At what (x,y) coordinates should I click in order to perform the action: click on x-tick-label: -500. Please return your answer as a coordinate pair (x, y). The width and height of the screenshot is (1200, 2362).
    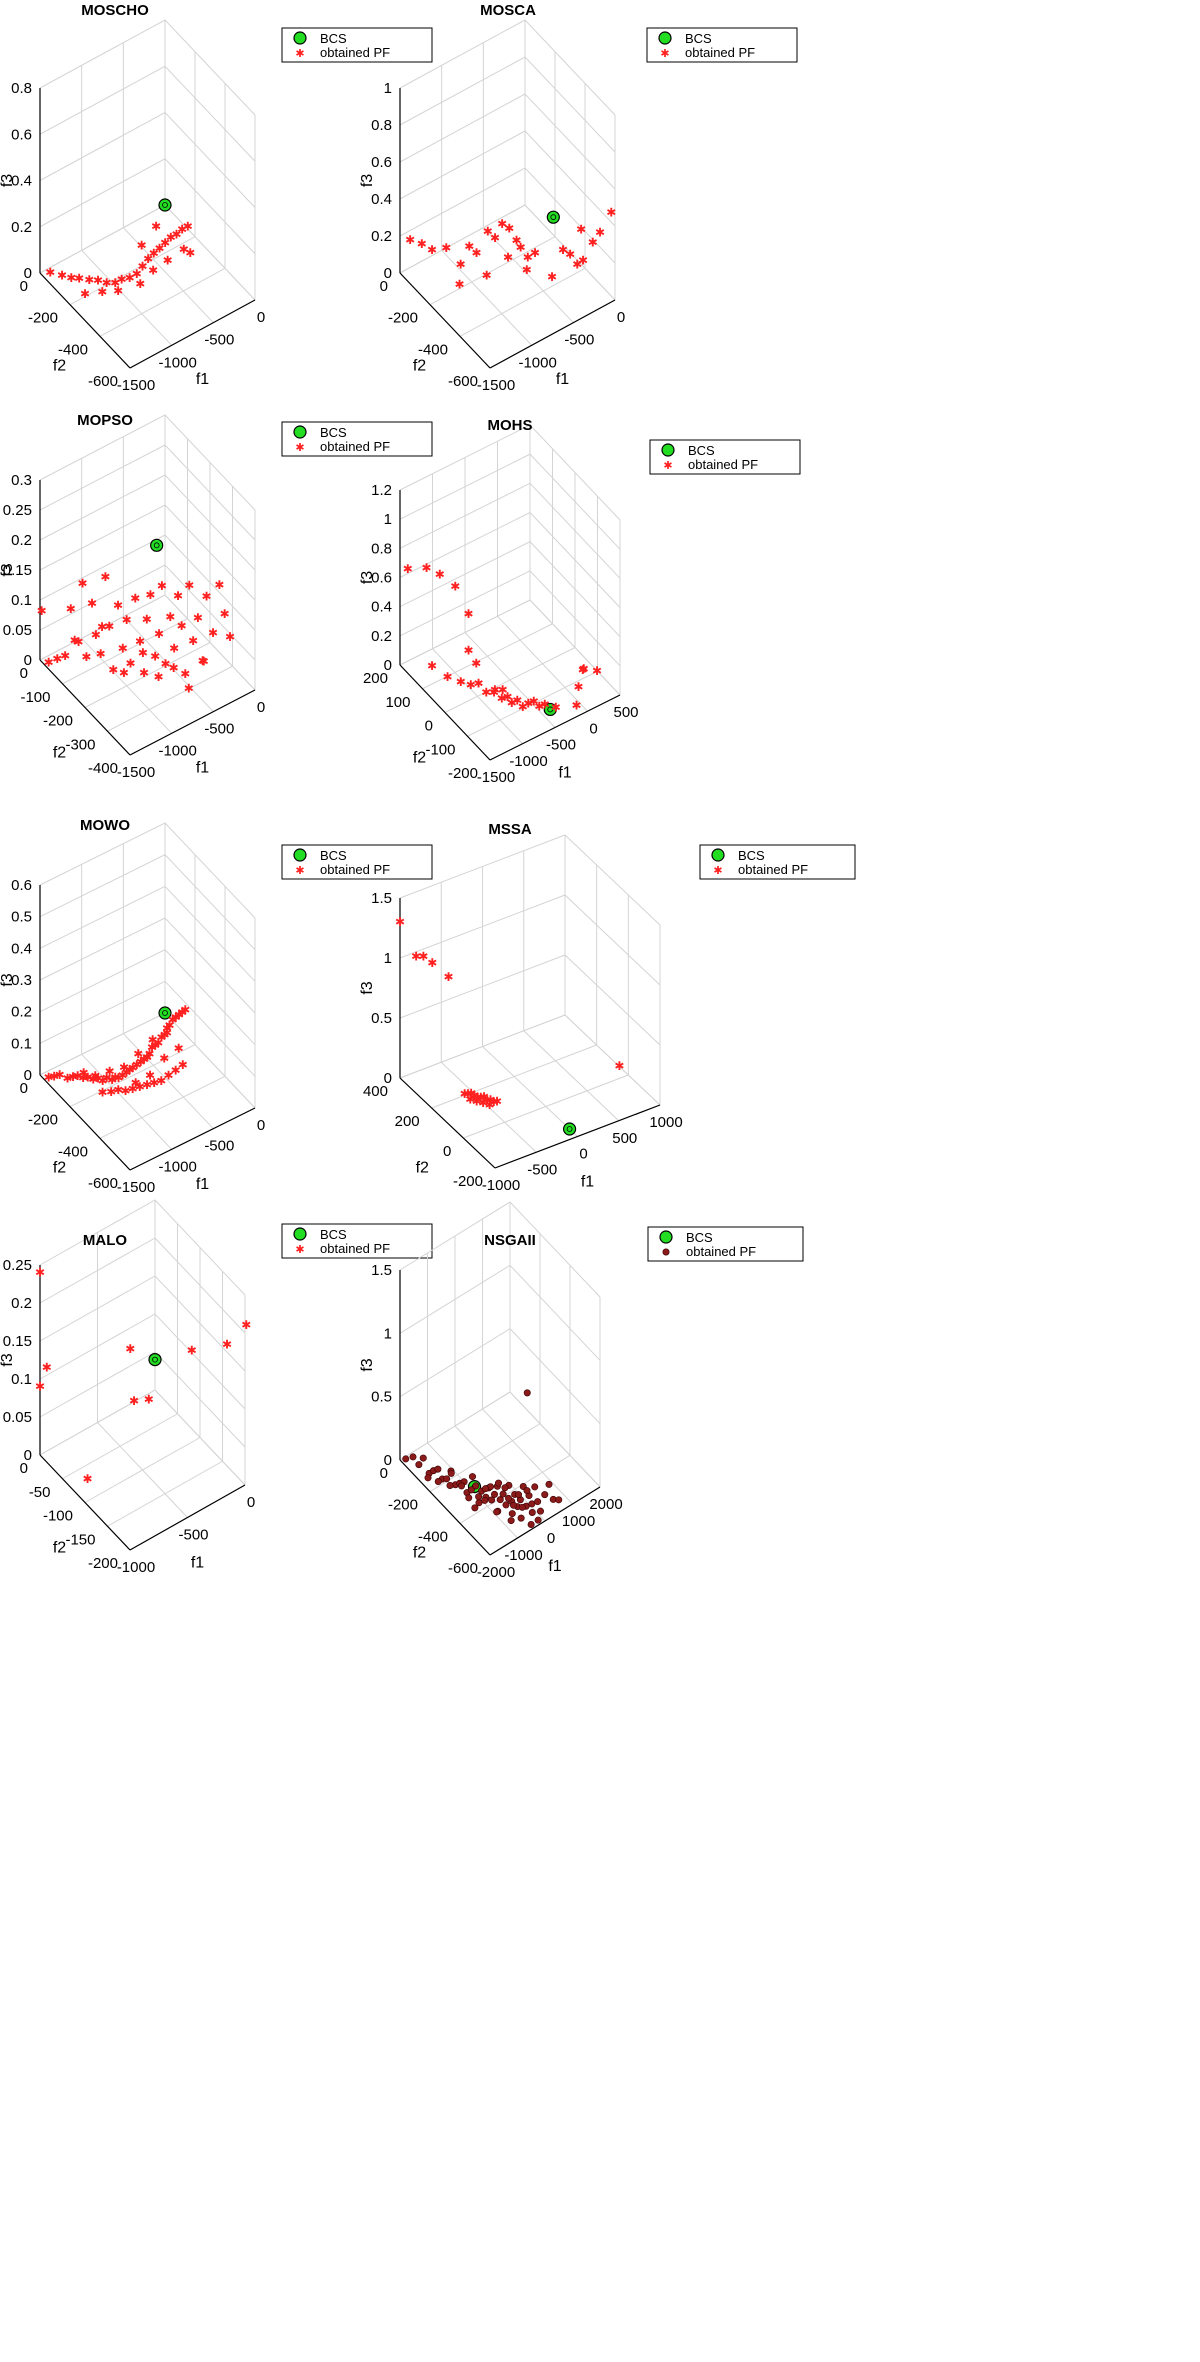
    Looking at the image, I should click on (219, 340).